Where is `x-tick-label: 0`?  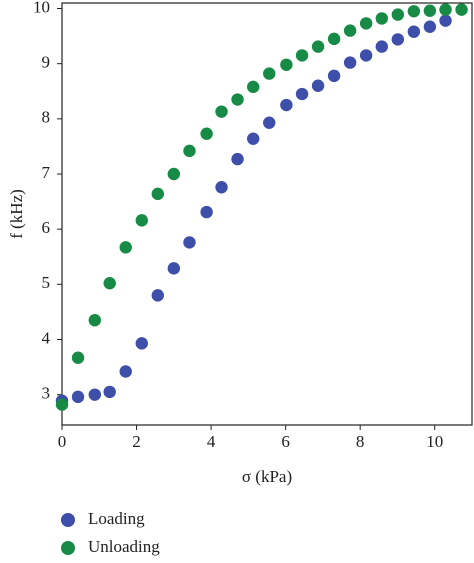 x-tick-label: 0 is located at coordinates (62, 441).